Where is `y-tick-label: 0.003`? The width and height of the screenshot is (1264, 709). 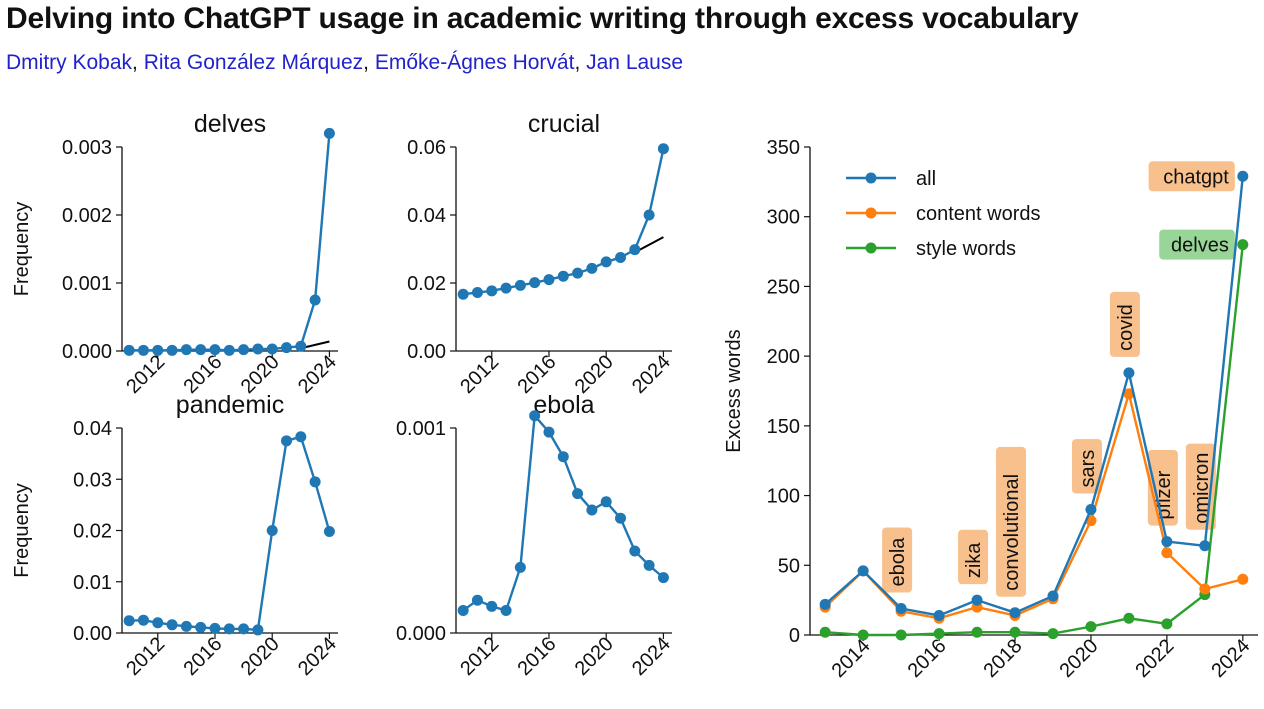 y-tick-label: 0.003 is located at coordinates (87, 148).